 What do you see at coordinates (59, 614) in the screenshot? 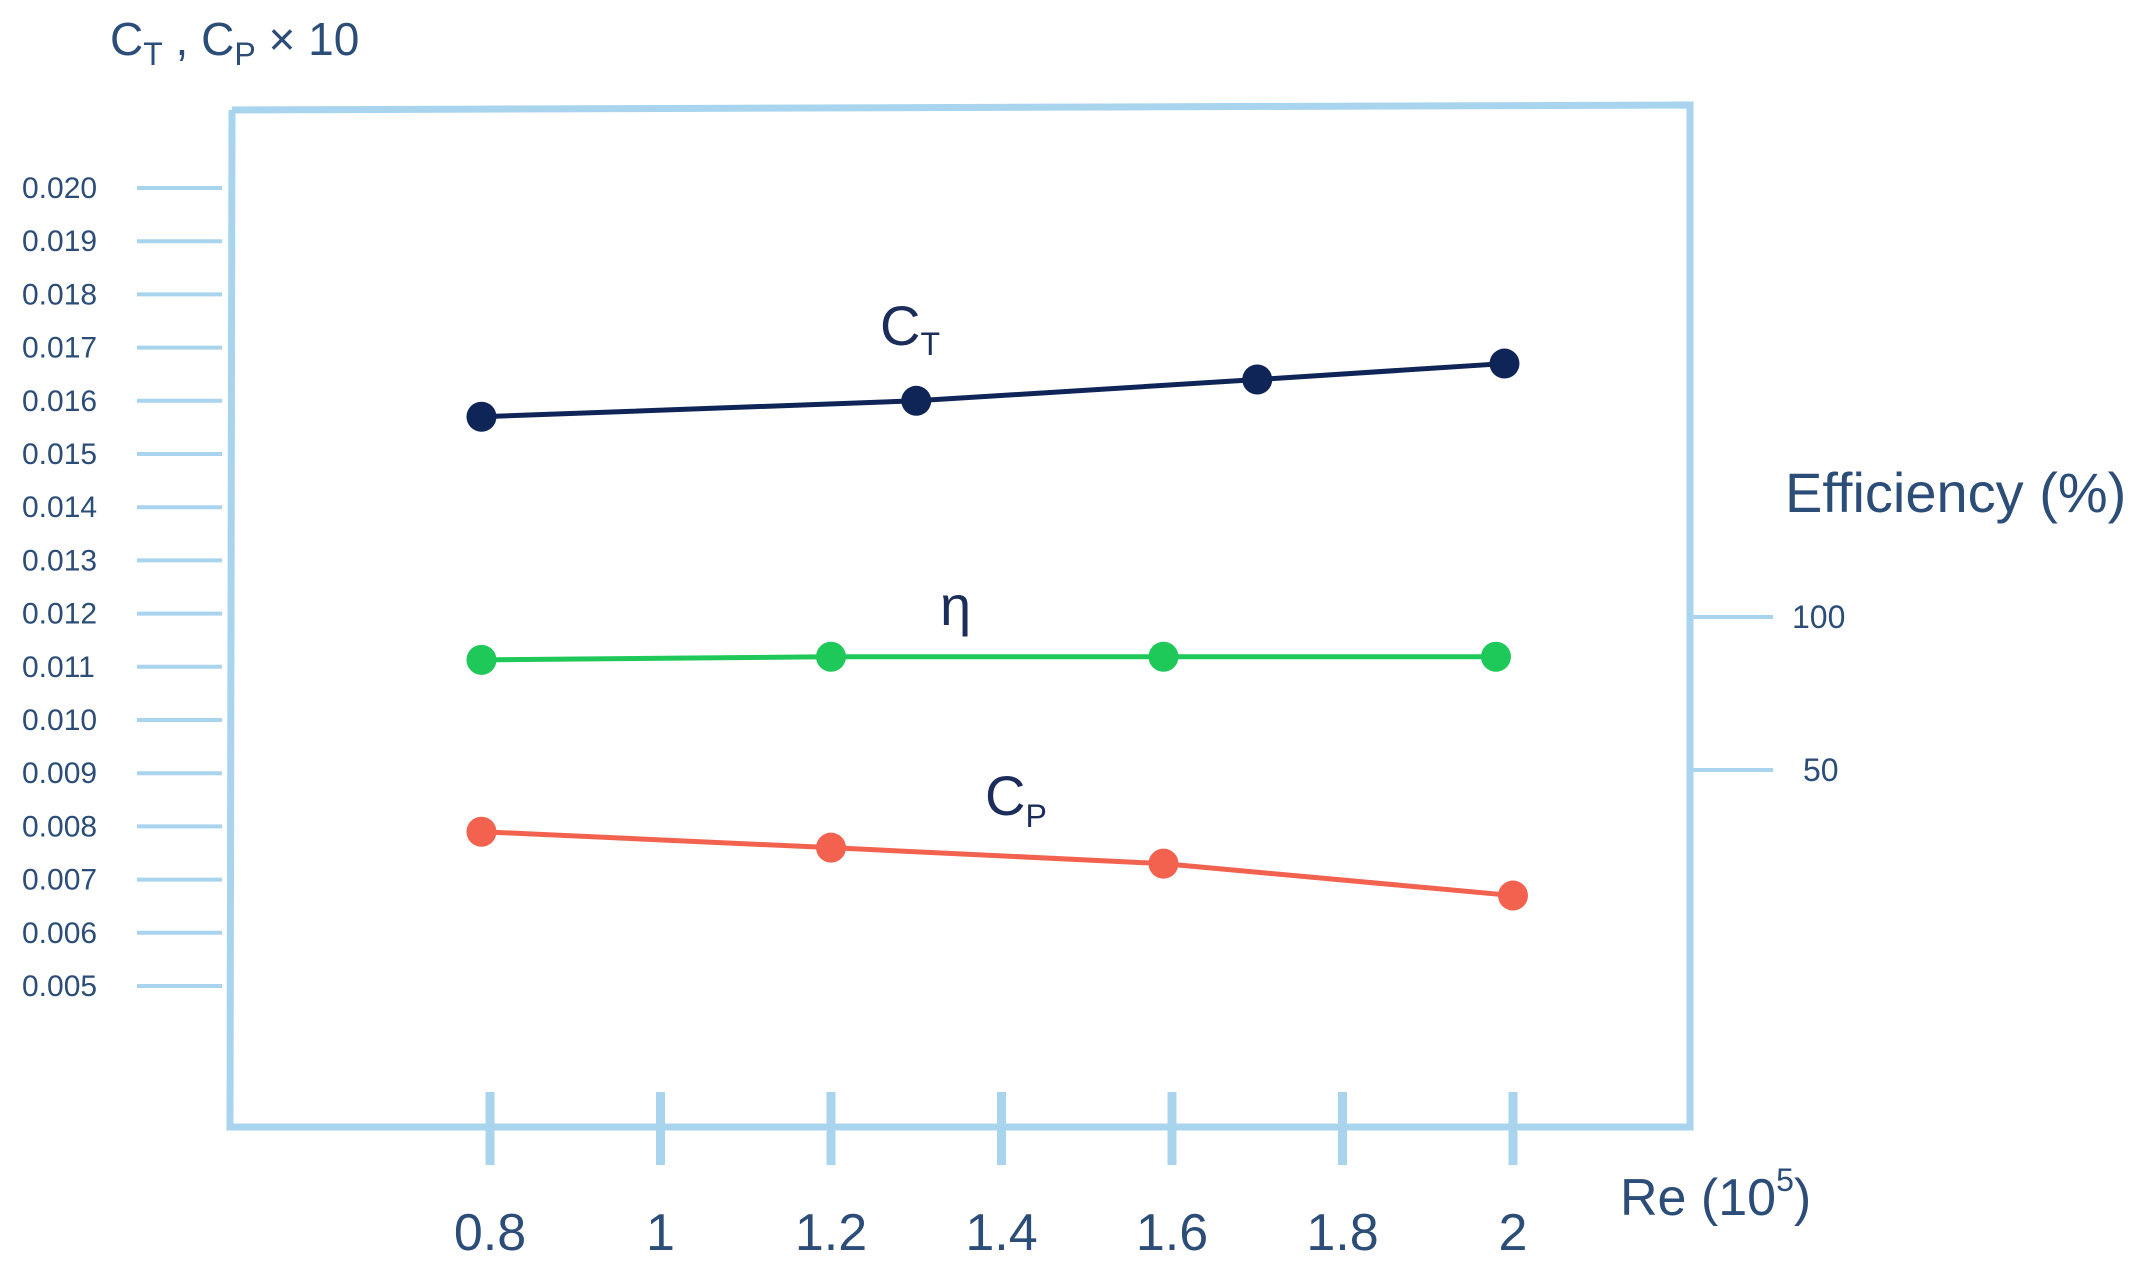
I see `y-tick-label: 0.012` at bounding box center [59, 614].